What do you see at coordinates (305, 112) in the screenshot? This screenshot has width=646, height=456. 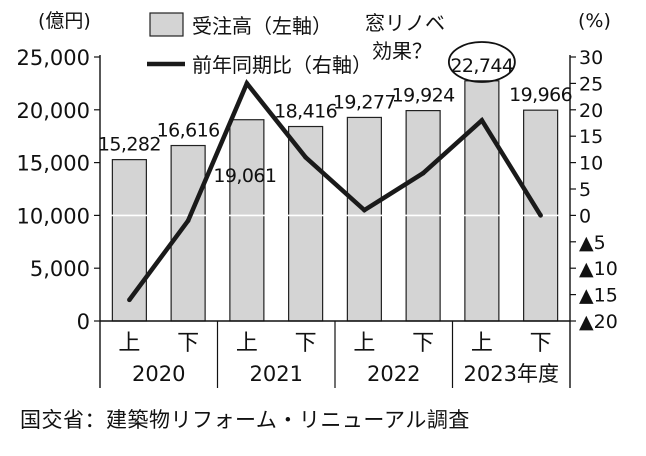 I see `bar-value-label: 18,416` at bounding box center [305, 112].